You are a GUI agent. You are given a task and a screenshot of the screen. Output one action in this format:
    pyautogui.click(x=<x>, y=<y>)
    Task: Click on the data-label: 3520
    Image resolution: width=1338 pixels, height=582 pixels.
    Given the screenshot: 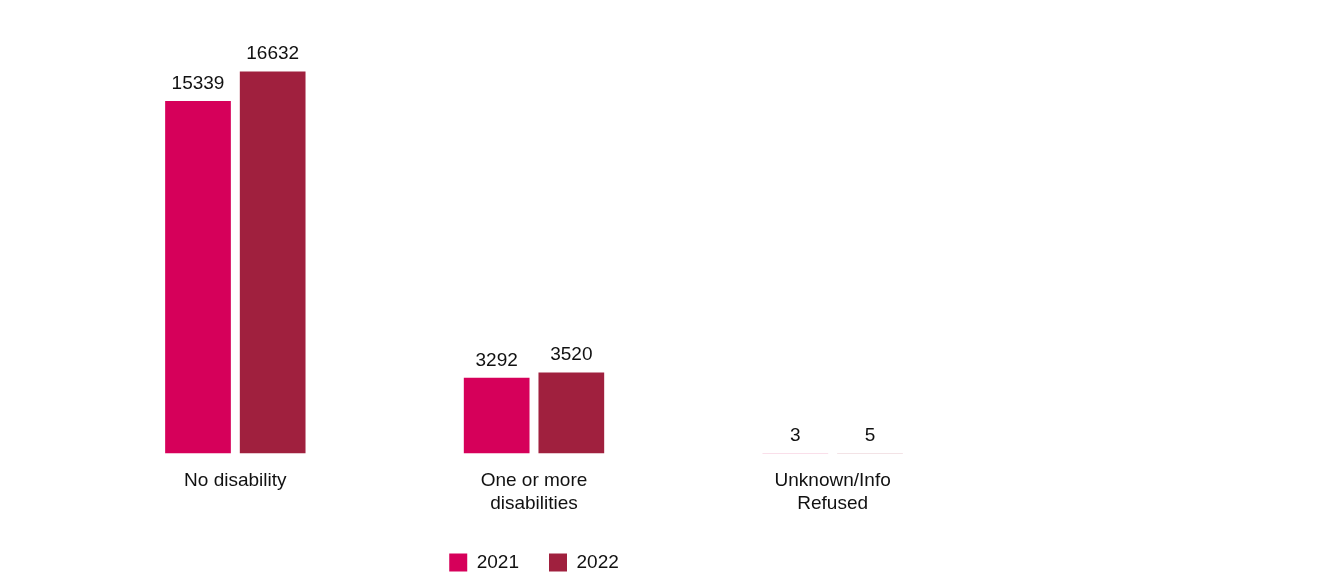 What is the action you would take?
    pyautogui.click(x=571, y=354)
    